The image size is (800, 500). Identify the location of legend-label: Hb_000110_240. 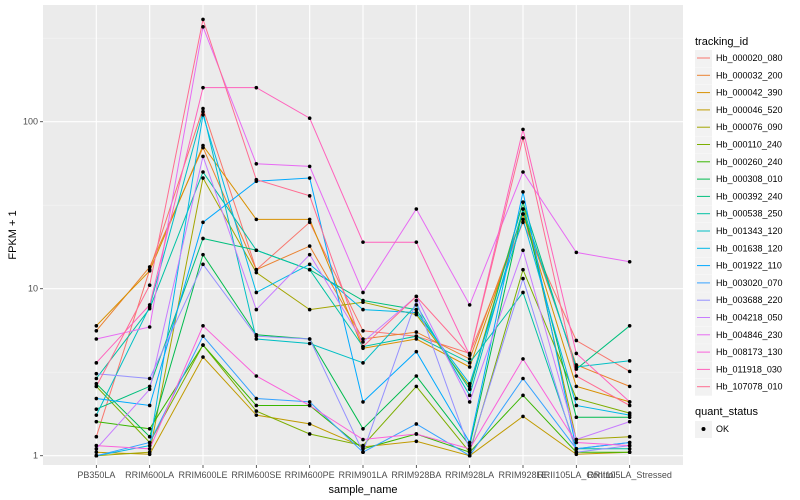
(749, 145).